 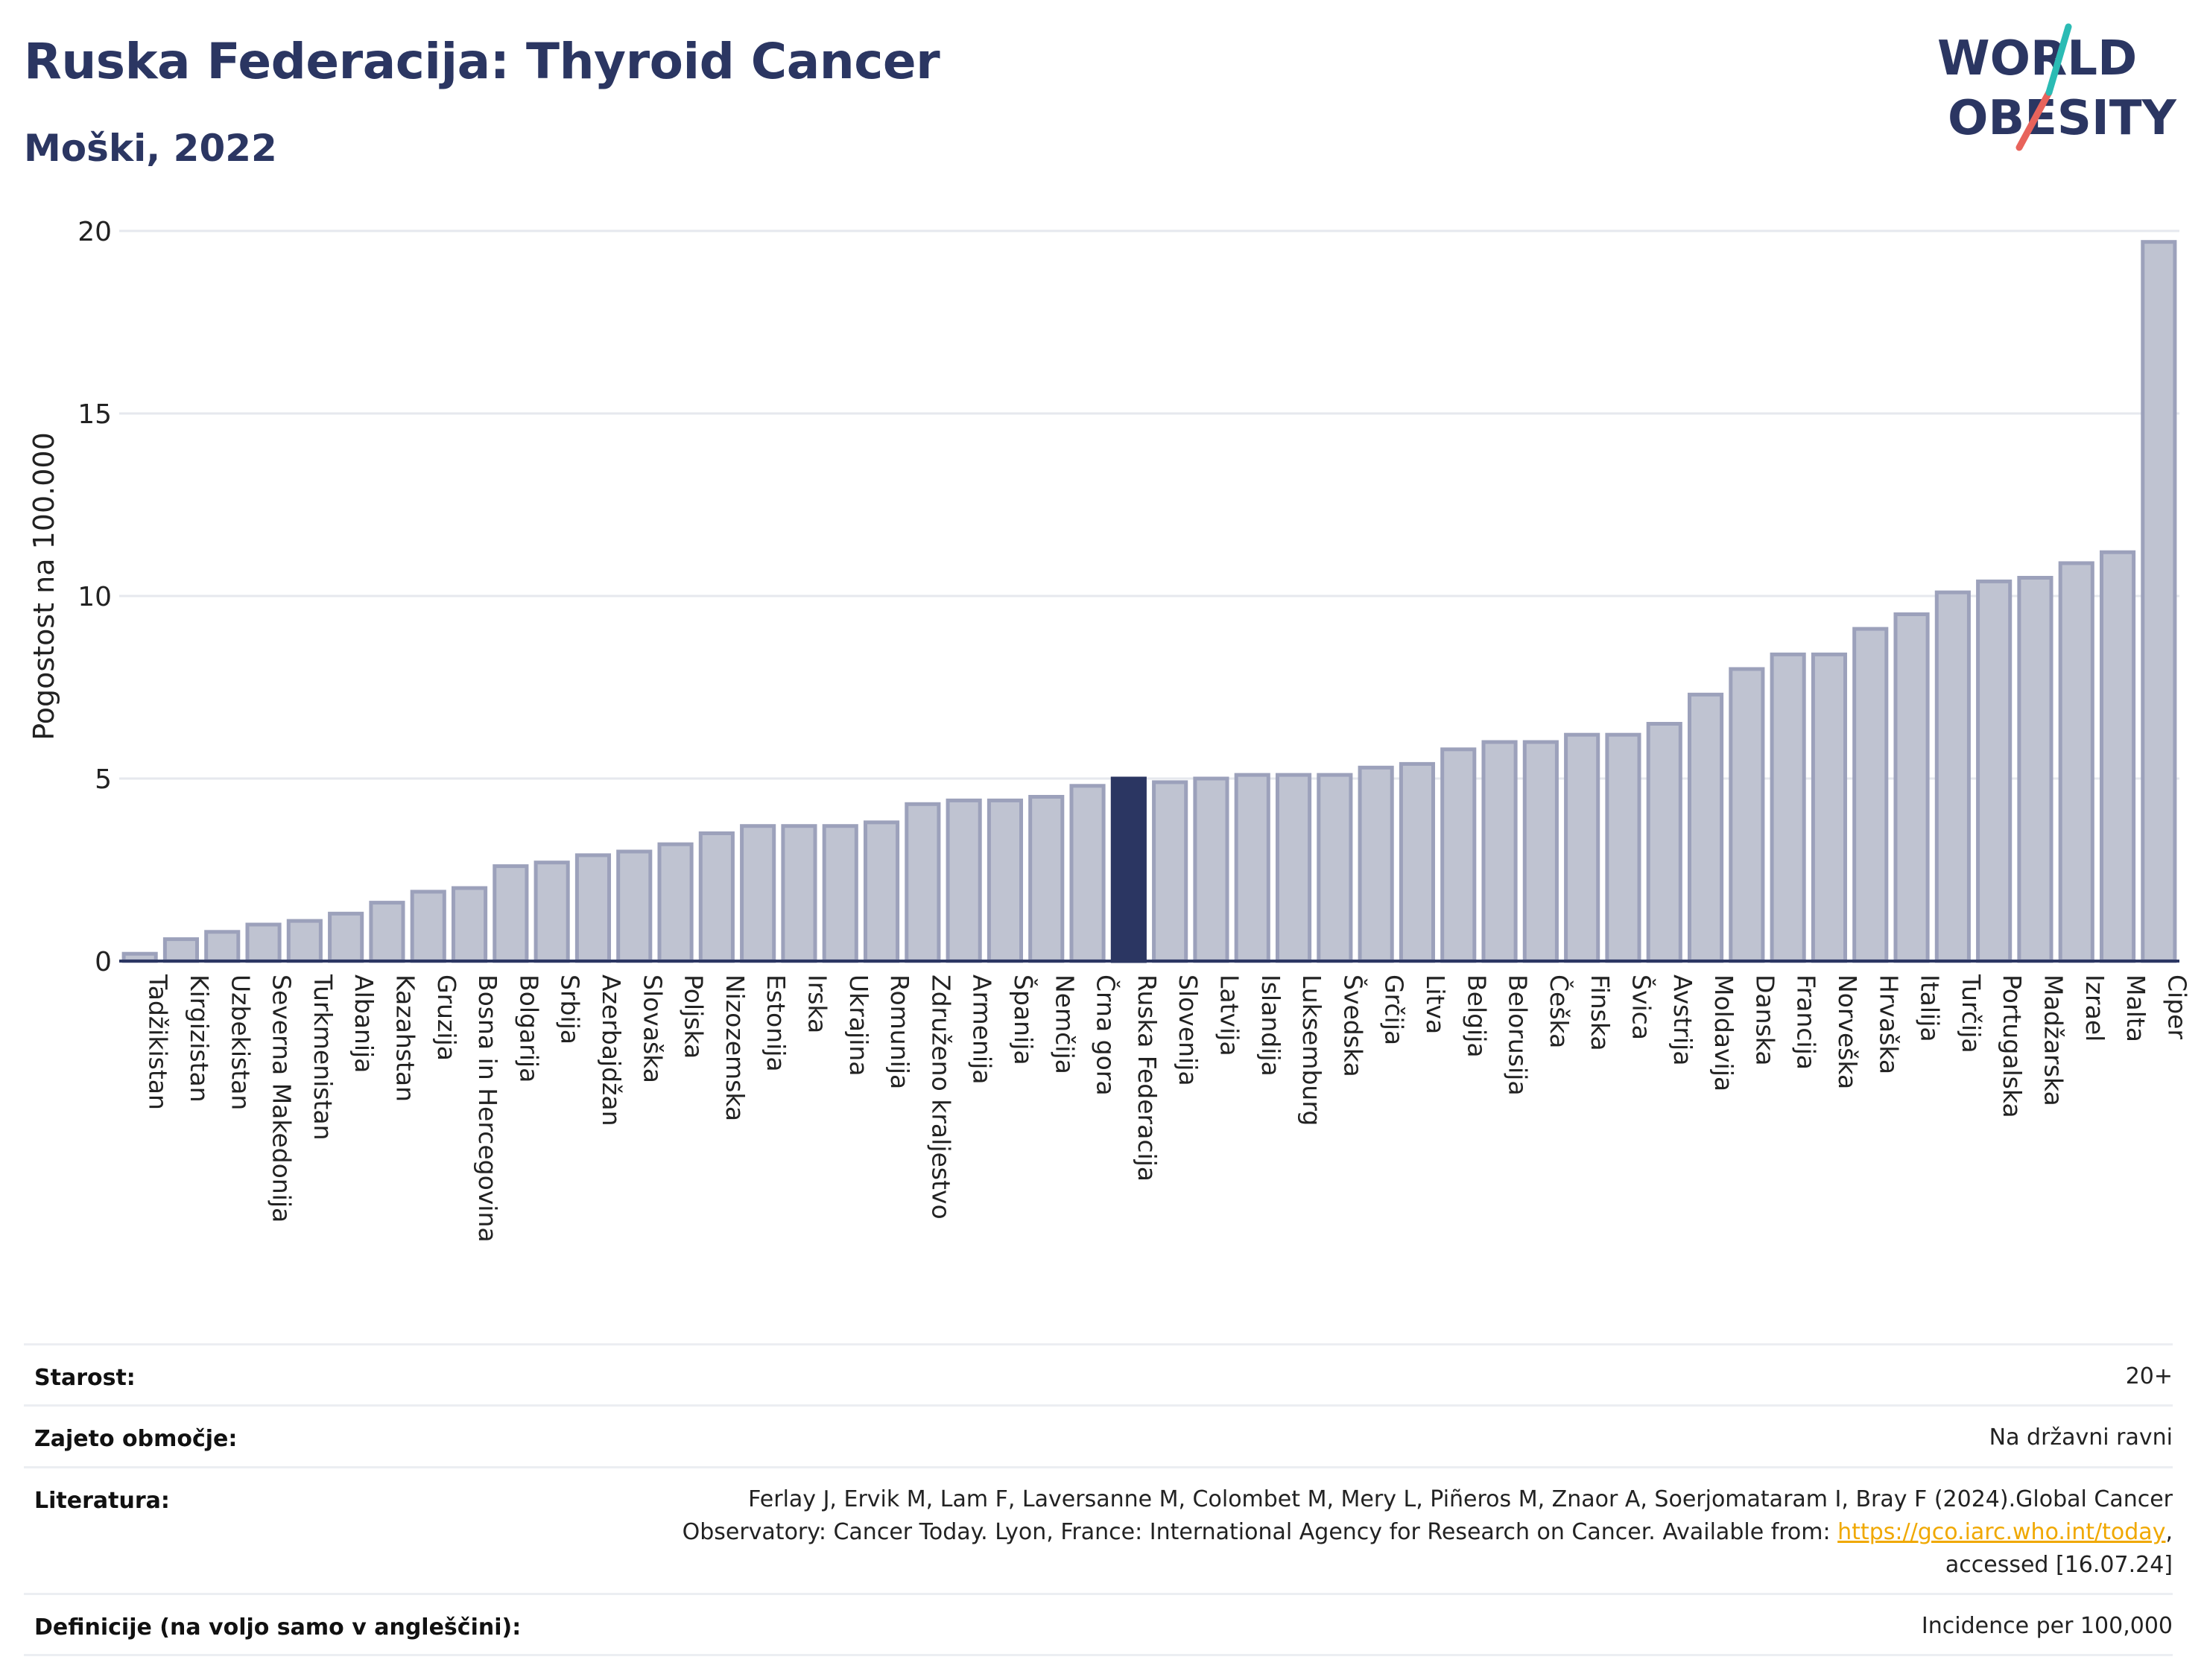 What do you see at coordinates (150, 148) in the screenshot?
I see `page-subtitle: Moški, 2022` at bounding box center [150, 148].